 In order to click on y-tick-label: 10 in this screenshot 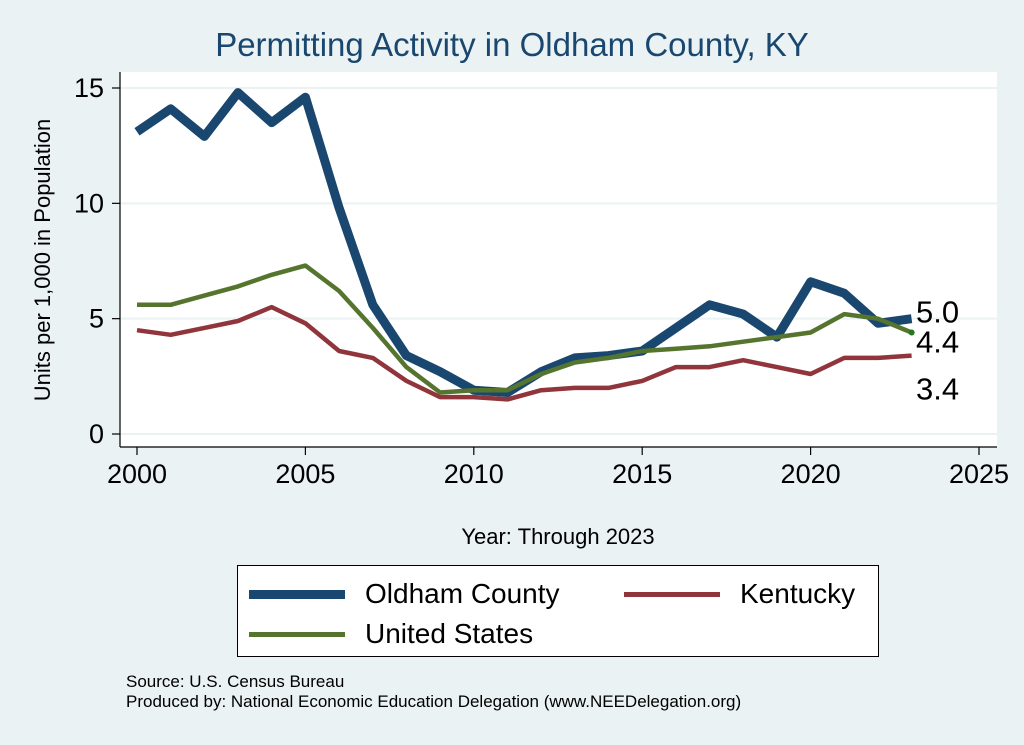, I will do `click(89, 203)`.